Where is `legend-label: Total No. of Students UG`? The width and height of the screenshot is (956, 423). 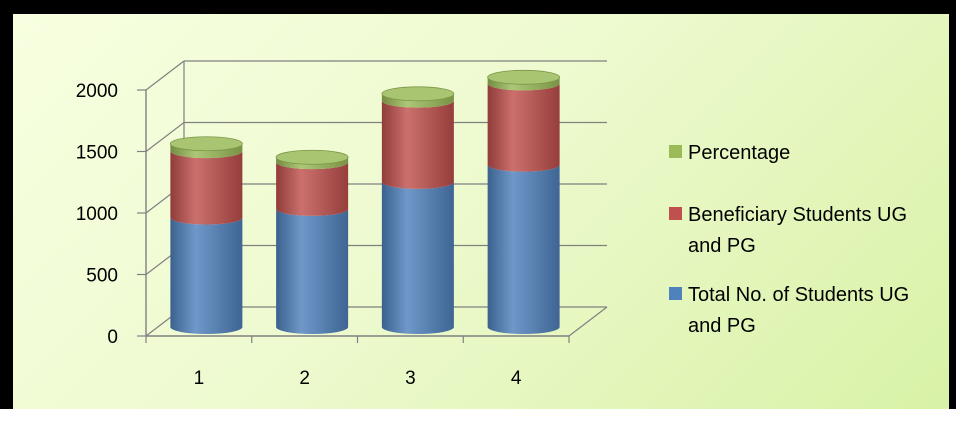
legend-label: Total No. of Students UG is located at coordinates (798, 295).